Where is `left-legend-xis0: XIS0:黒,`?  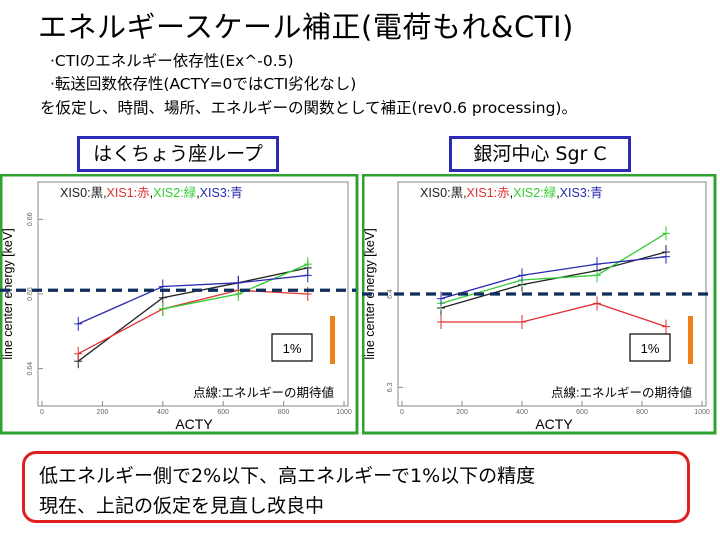
left-legend-xis0: XIS0:黒, is located at coordinates (83, 193).